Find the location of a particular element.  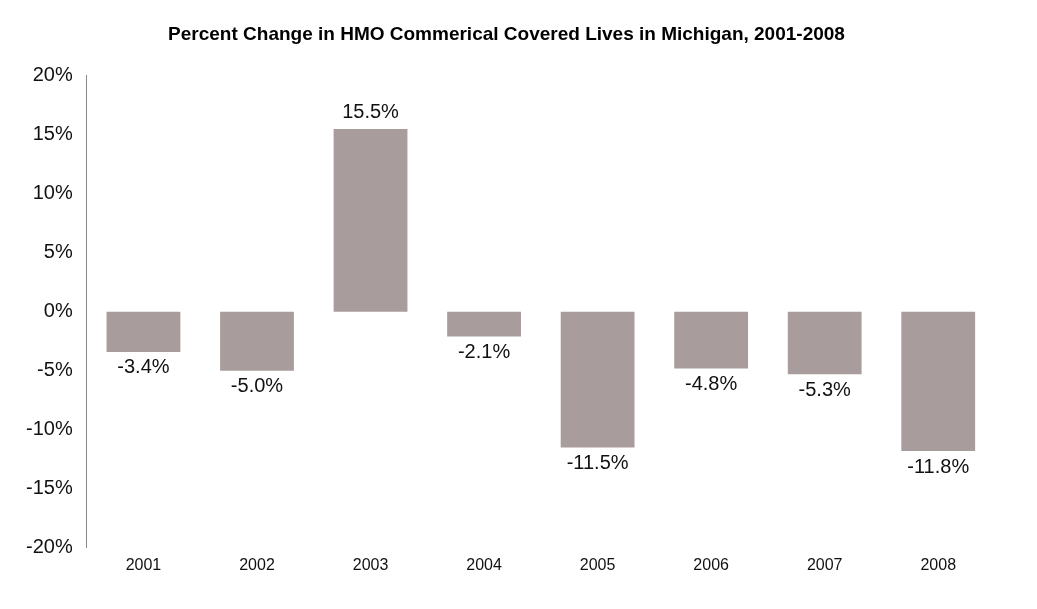

data-label: -5.3% is located at coordinates (825, 388).